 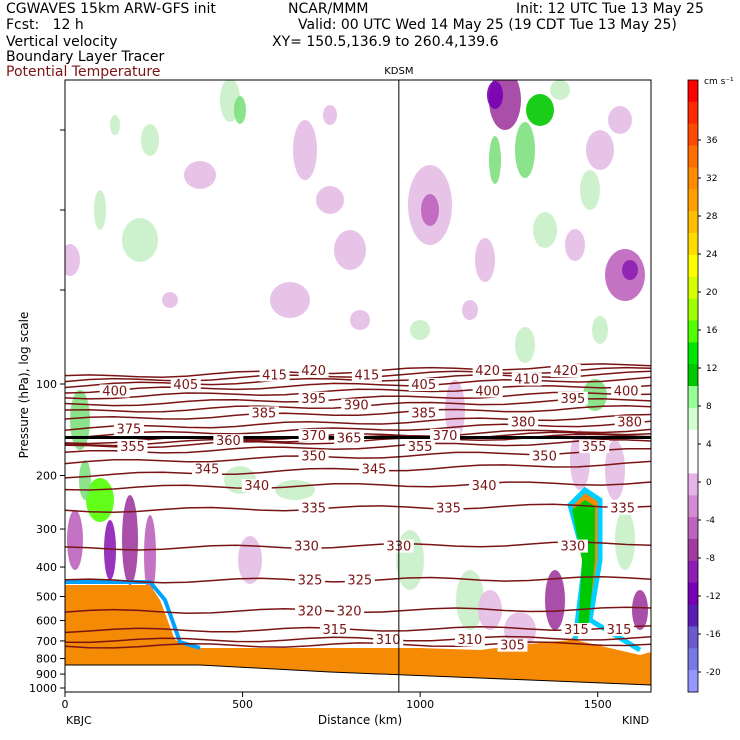 I want to click on theta-label: 420, so click(x=565, y=371).